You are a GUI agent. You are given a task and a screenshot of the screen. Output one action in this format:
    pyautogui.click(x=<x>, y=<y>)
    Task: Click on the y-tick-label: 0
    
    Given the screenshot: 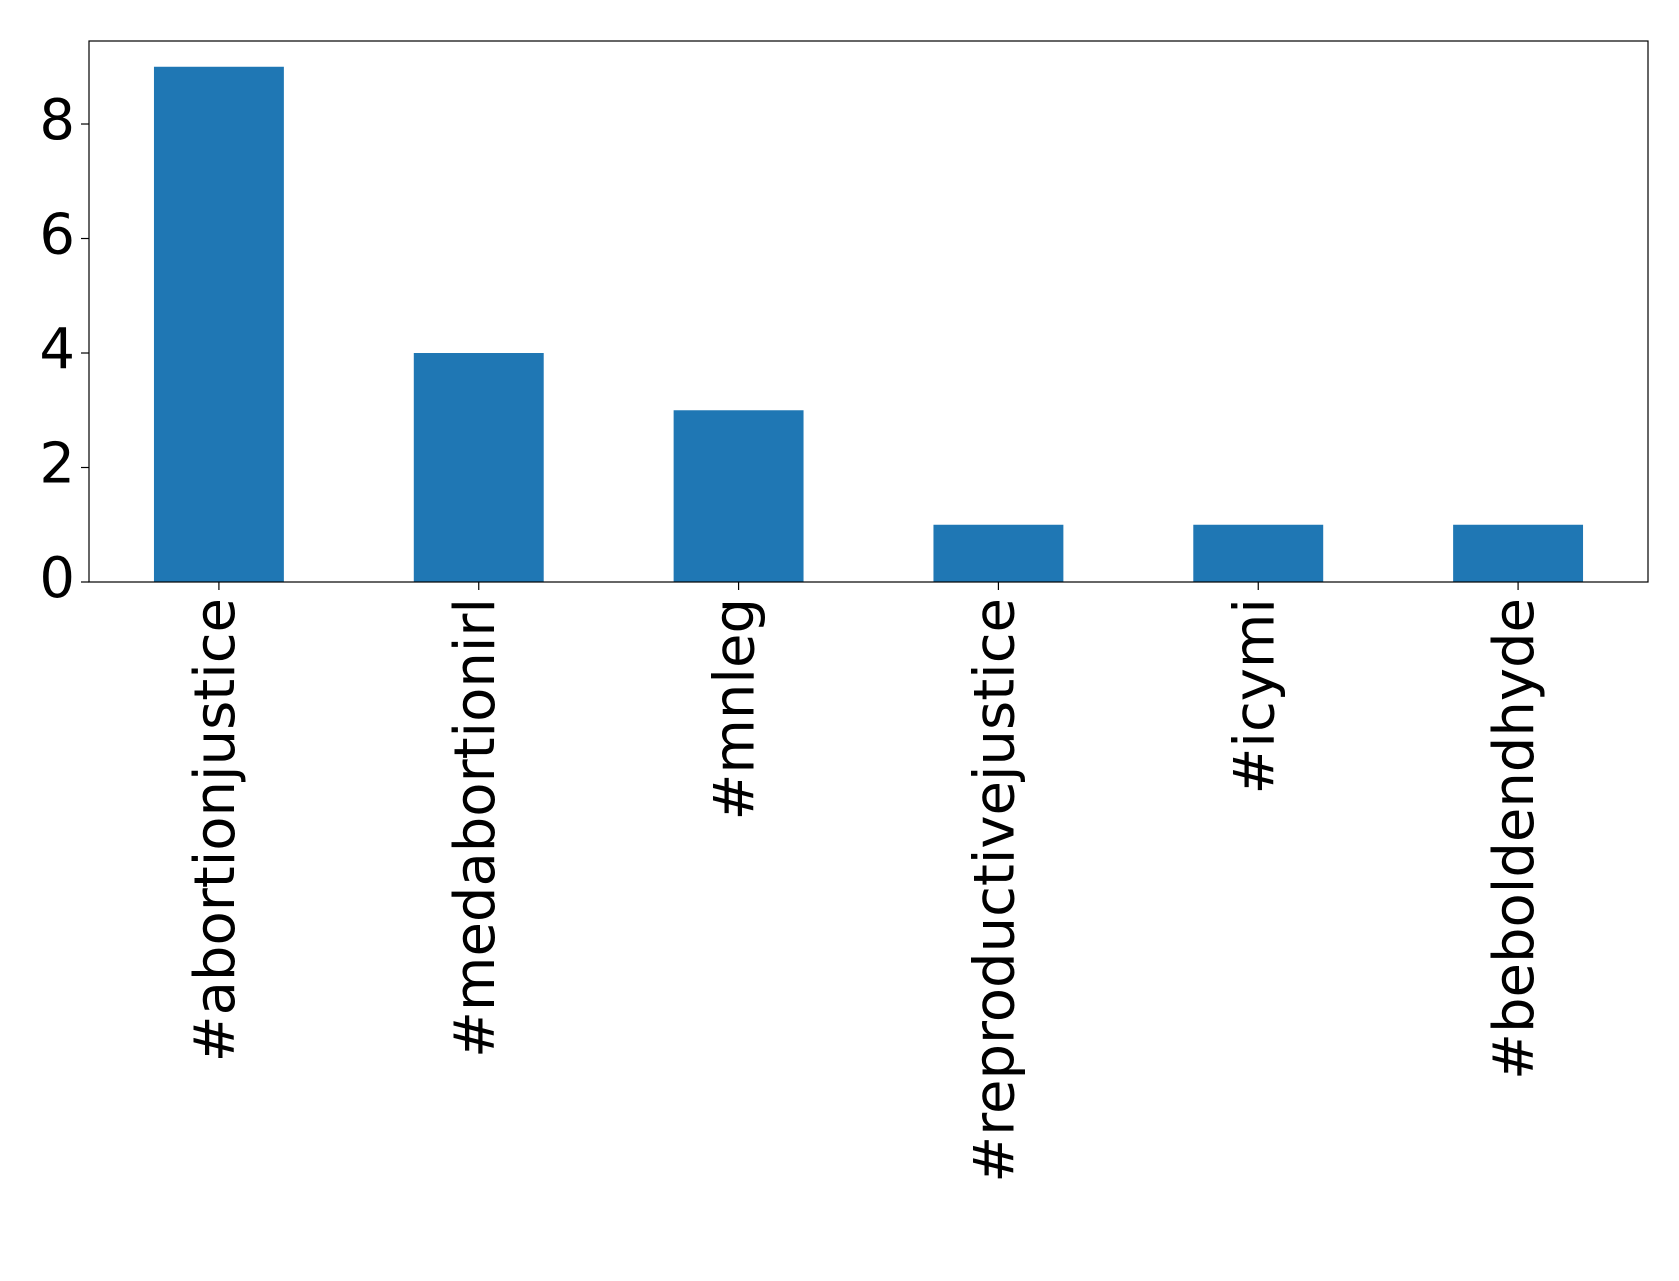 What is the action you would take?
    pyautogui.click(x=57, y=578)
    